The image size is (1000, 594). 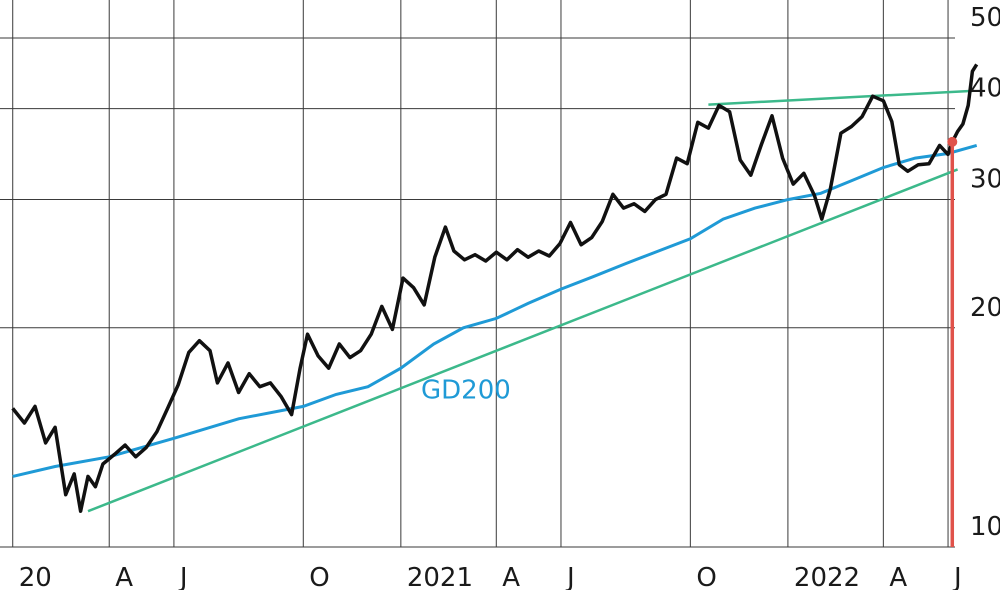 What do you see at coordinates (952, 341) in the screenshot?
I see `signal-marker-group` at bounding box center [952, 341].